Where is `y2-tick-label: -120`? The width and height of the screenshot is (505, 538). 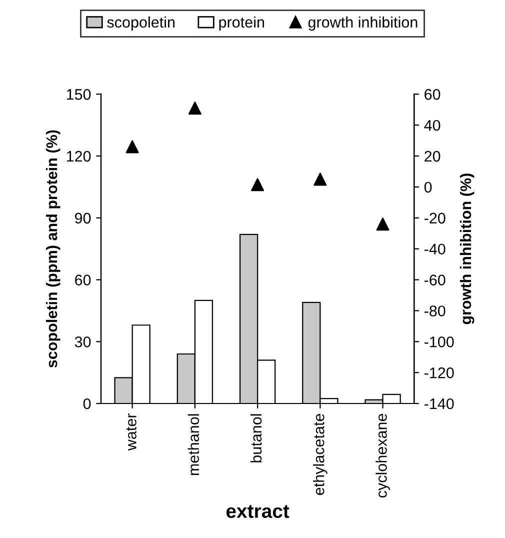 y2-tick-label: -120 is located at coordinates (439, 372).